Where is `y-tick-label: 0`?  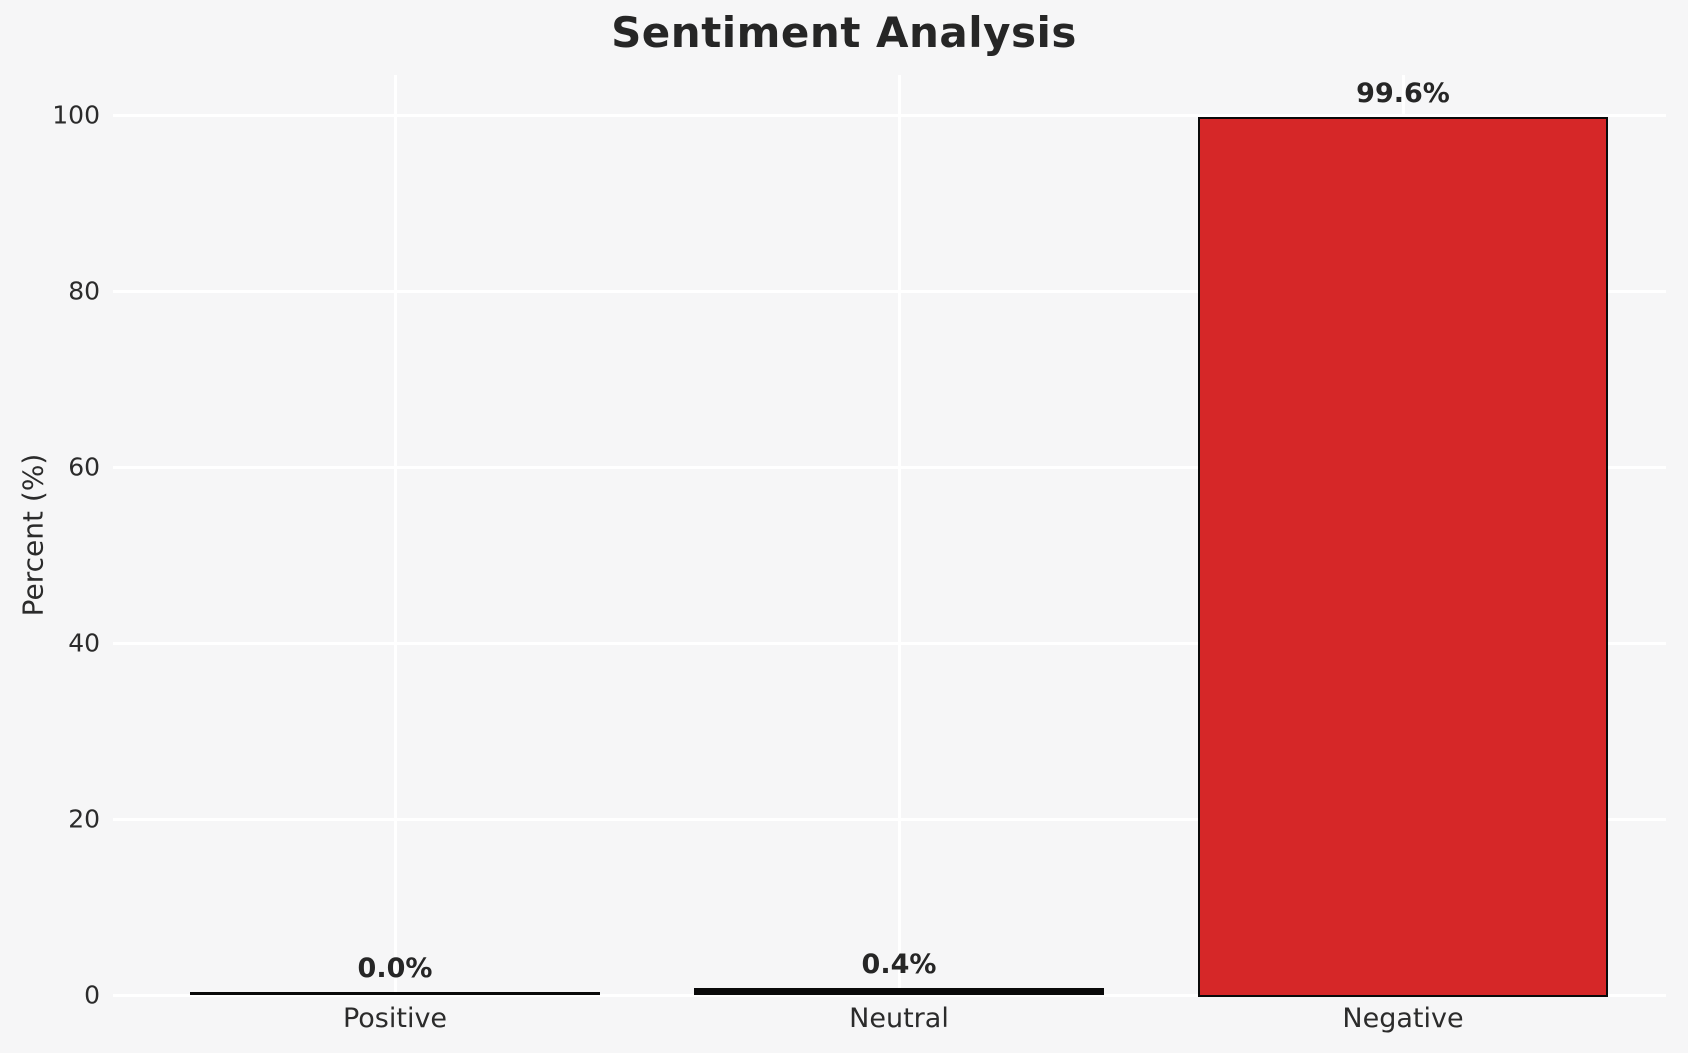
y-tick-label: 0 is located at coordinates (92, 995).